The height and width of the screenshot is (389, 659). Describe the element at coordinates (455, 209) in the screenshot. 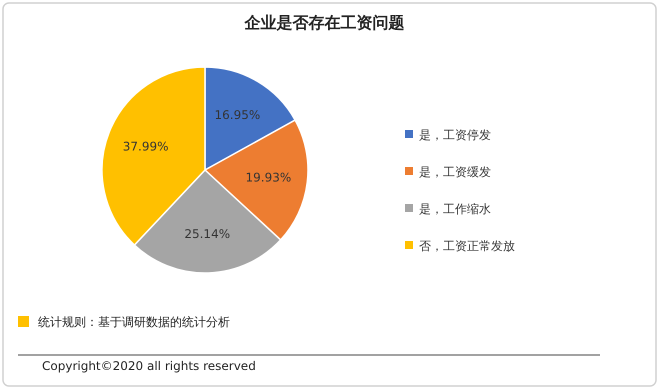

I see `legend-label: 是，工作缩水` at that location.